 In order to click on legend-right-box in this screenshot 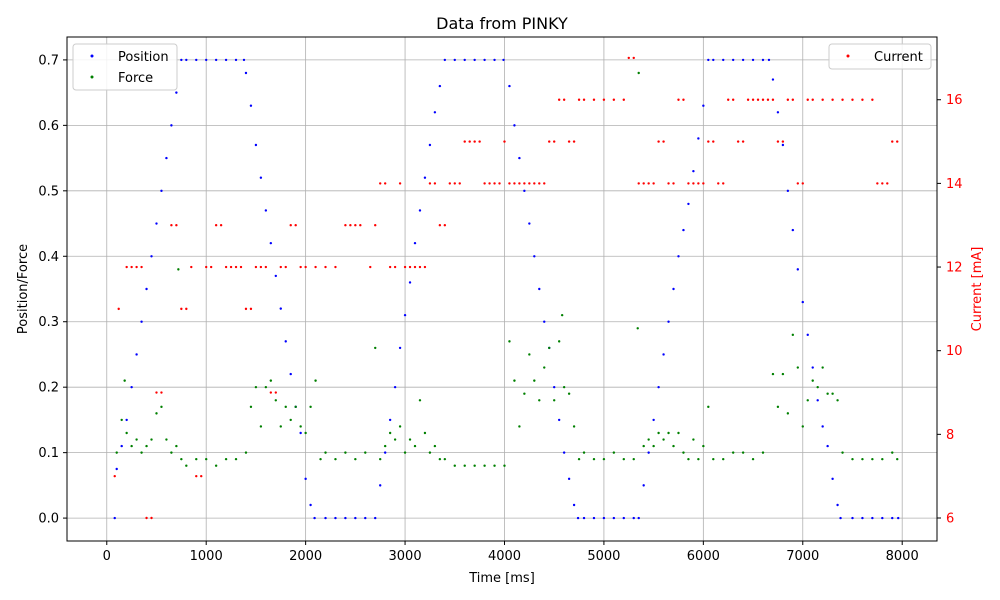, I will do `click(880, 56)`.